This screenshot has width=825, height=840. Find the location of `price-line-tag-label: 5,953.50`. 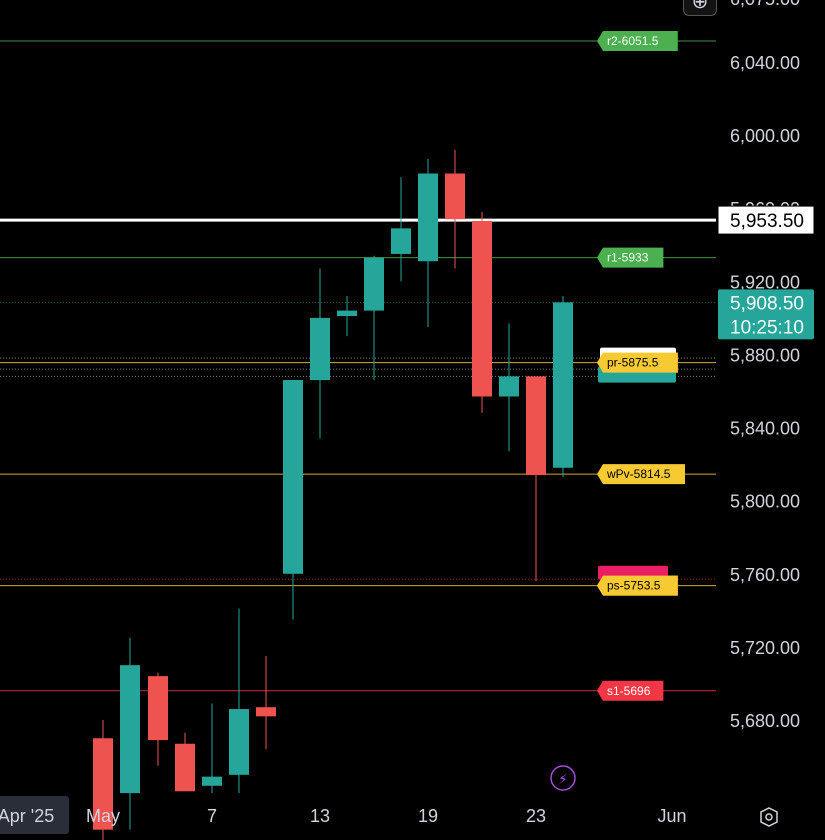

price-line-tag-label: 5,953.50 is located at coordinates (767, 221).